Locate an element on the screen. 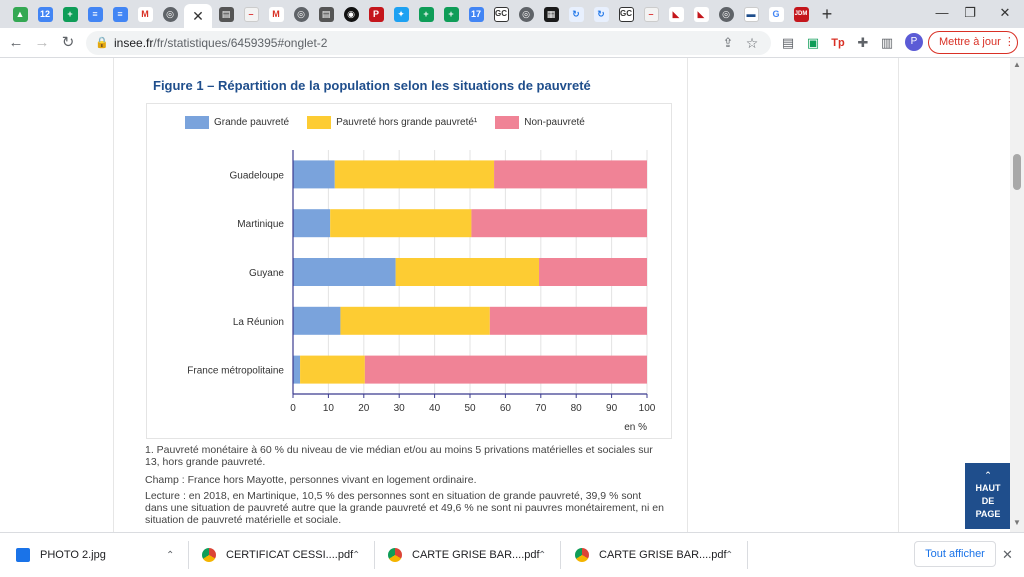 This screenshot has height=577, width=1024. side-panel-icon: ▥ is located at coordinates (887, 42).